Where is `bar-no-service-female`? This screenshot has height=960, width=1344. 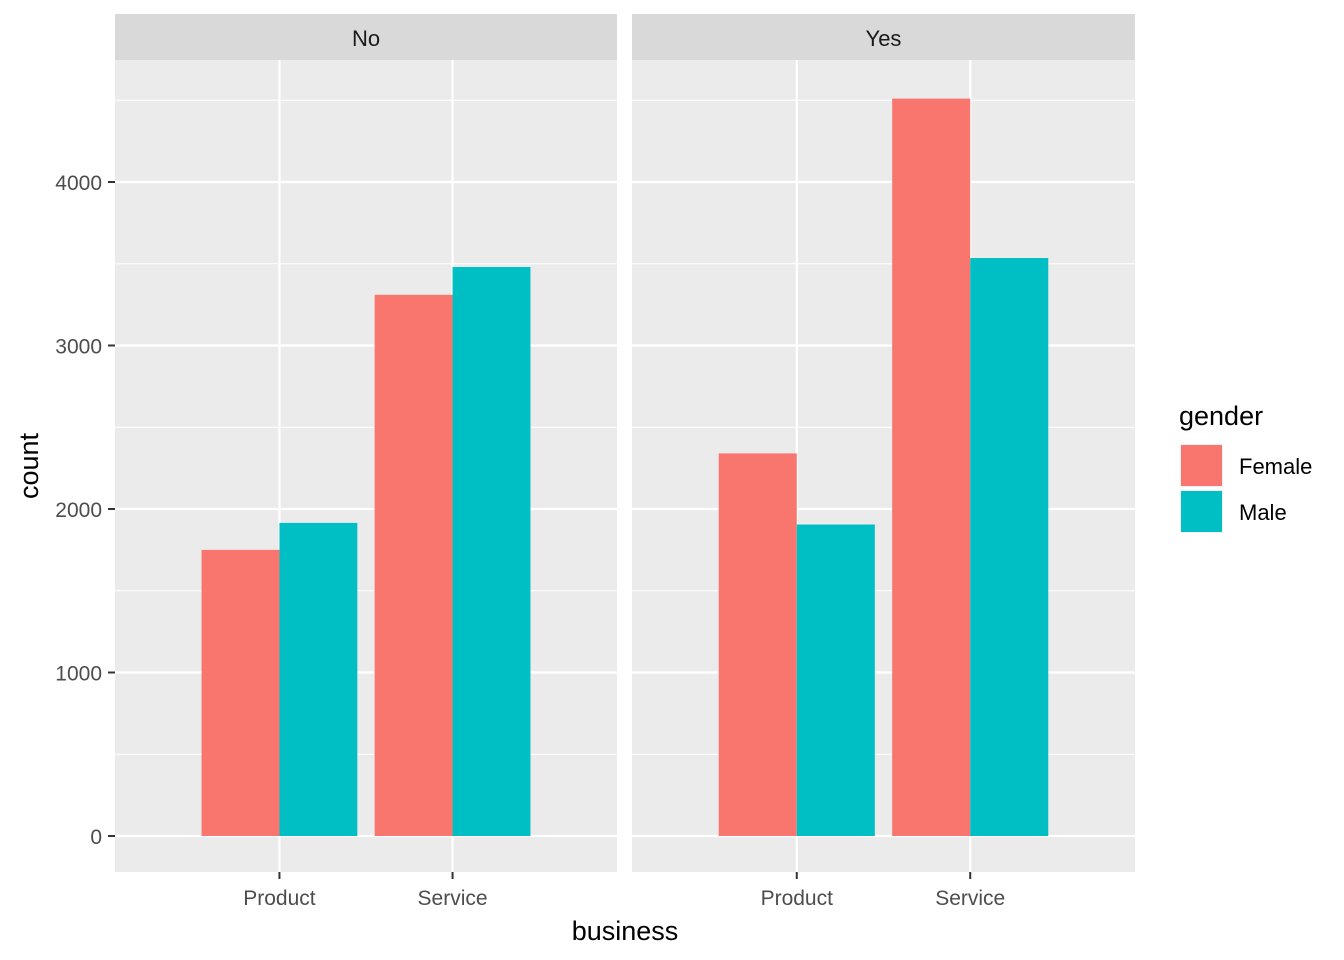
bar-no-service-female is located at coordinates (413, 565).